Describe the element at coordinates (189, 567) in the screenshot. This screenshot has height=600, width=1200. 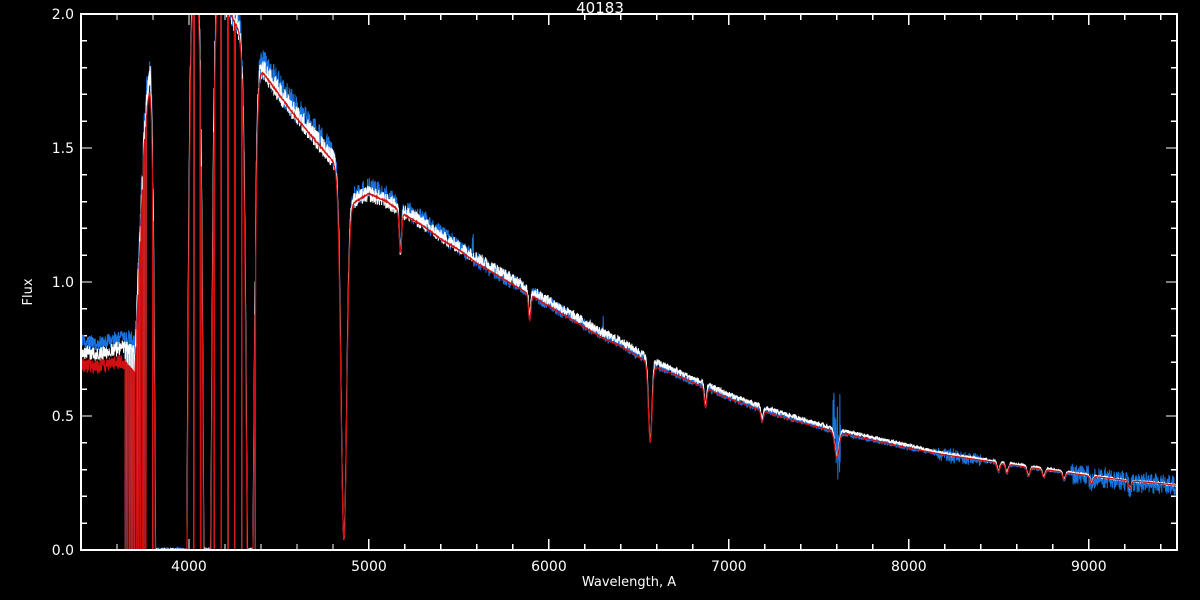
I see `x-tick-label: 4000` at that location.